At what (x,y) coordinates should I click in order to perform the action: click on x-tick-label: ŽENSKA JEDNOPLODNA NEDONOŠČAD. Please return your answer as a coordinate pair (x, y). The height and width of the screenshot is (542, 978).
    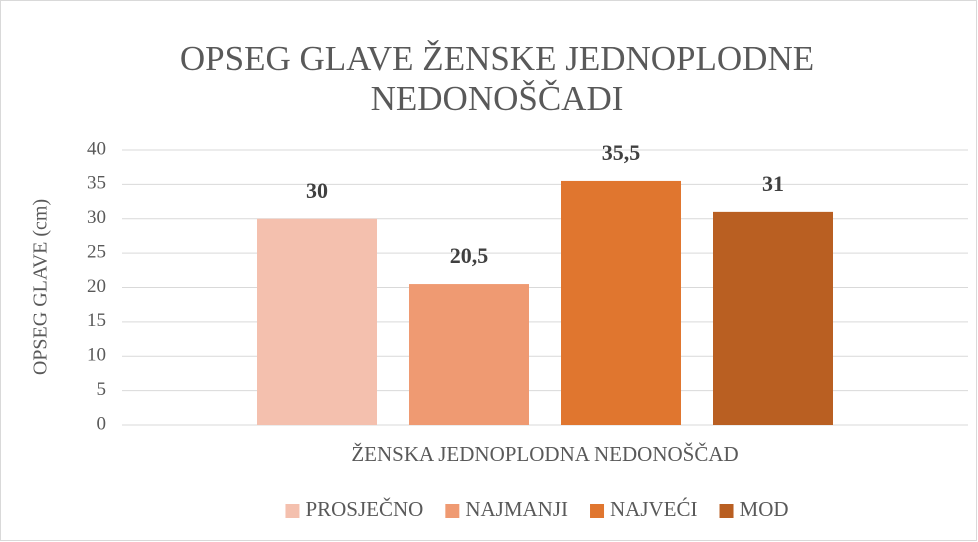
    Looking at the image, I should click on (544, 454).